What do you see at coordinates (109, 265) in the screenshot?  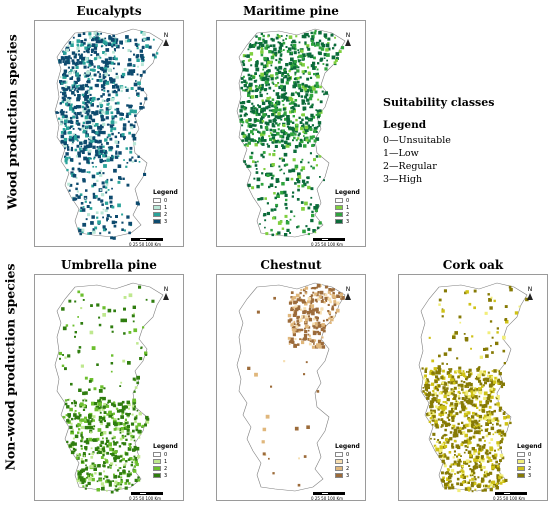 I see `panel-title-umbrella-pine: Umbrella pine` at bounding box center [109, 265].